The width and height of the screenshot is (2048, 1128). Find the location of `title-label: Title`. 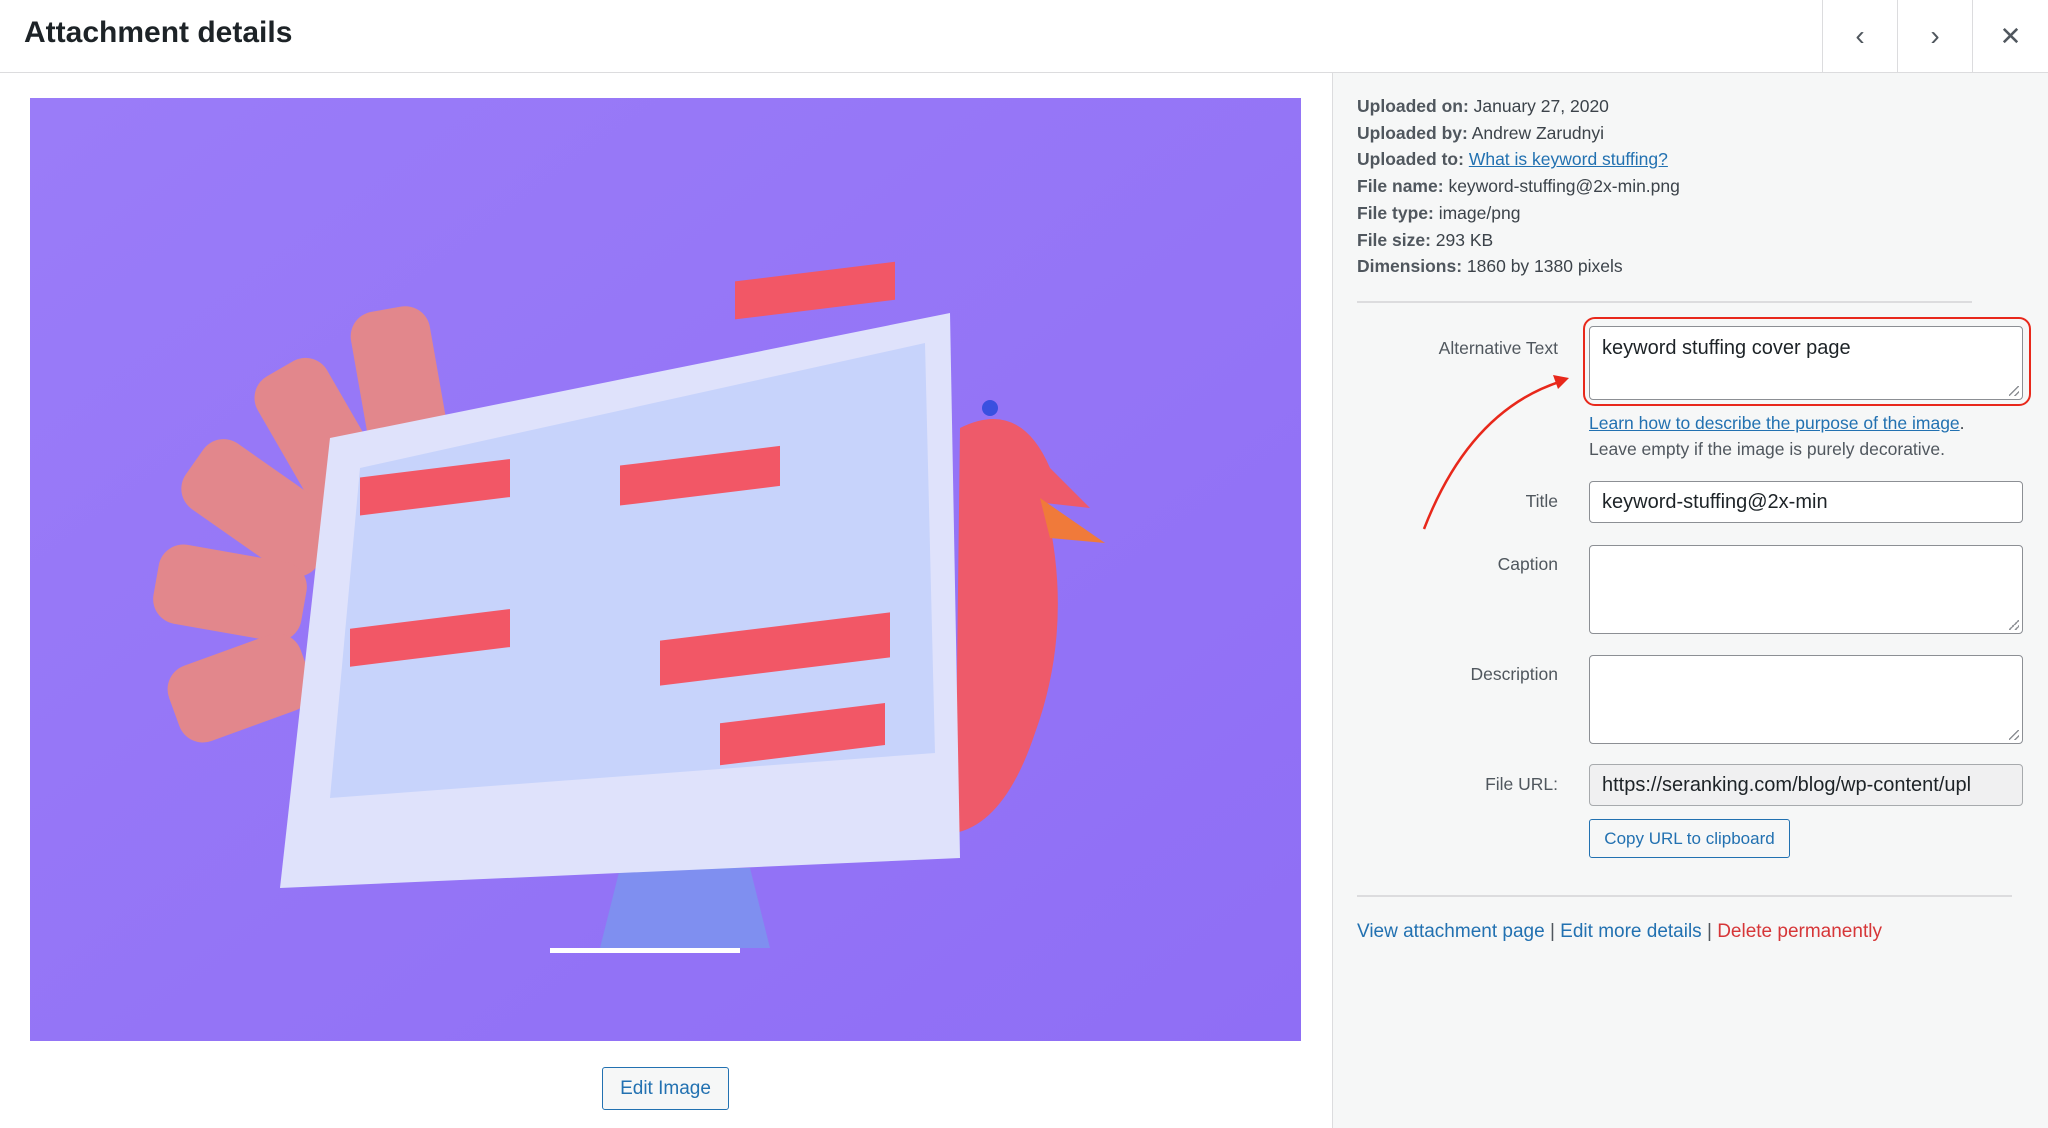

title-label: Title is located at coordinates (1541, 501).